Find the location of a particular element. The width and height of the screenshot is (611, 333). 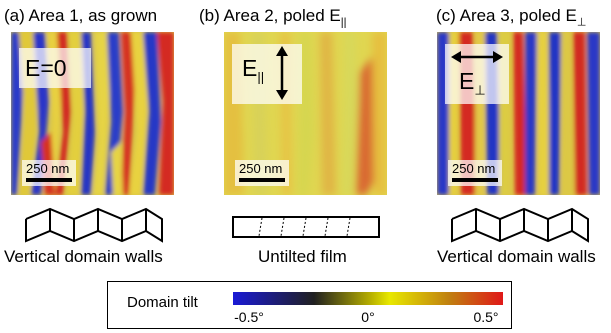

zigzag-domain-schematic-c is located at coordinates (520, 225).